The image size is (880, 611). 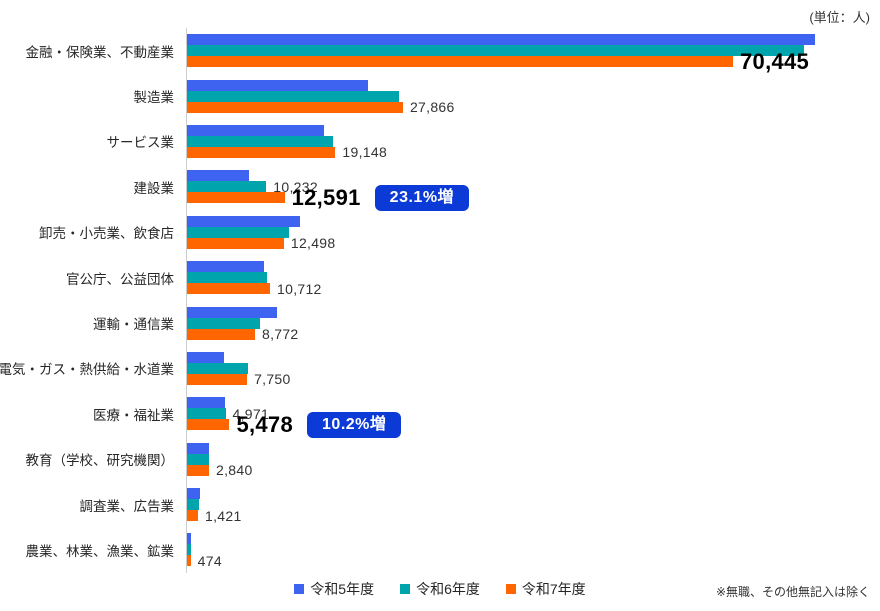 What do you see at coordinates (272, 379) in the screenshot?
I see `value-label: 7,750` at bounding box center [272, 379].